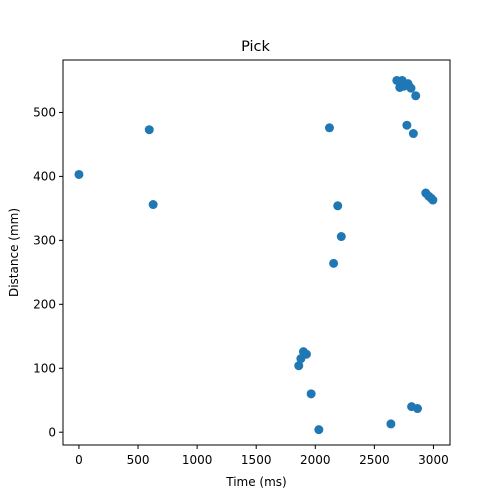  Describe the element at coordinates (52, 433) in the screenshot. I see `y-tick-label: 0` at that location.